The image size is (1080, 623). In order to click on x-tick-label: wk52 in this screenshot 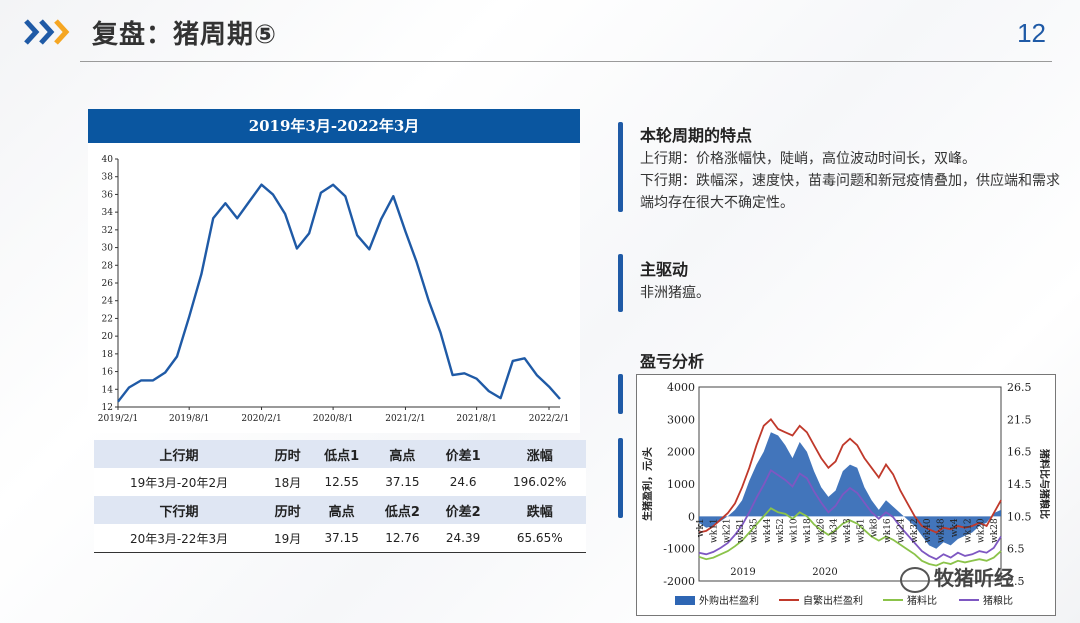, I will do `click(781, 530)`.